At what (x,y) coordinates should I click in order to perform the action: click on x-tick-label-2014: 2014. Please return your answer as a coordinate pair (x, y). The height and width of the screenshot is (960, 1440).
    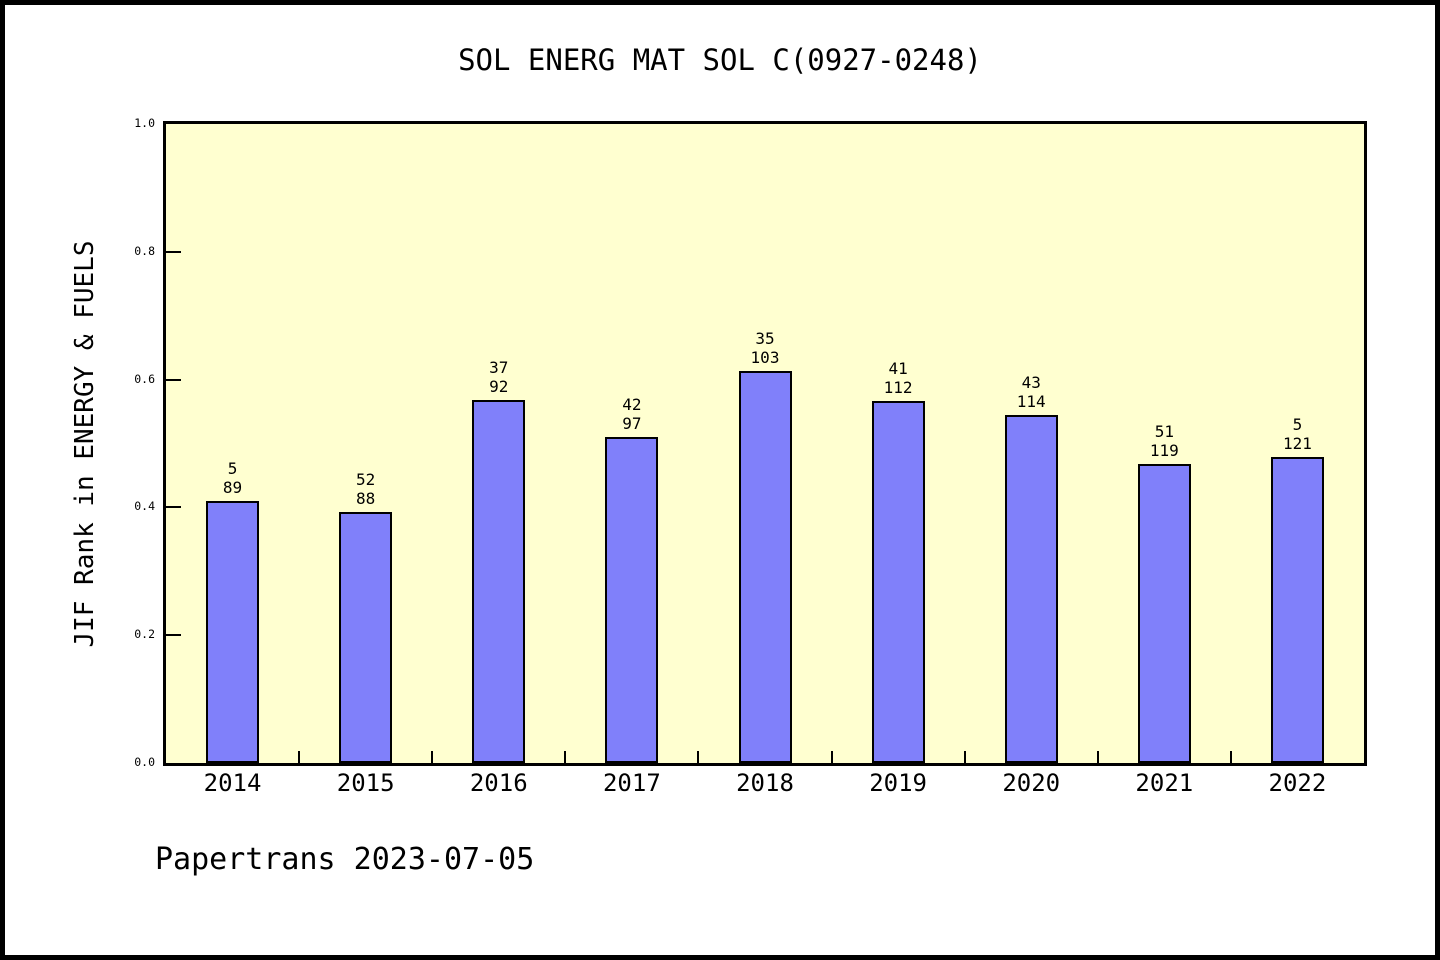
    Looking at the image, I should click on (232, 783).